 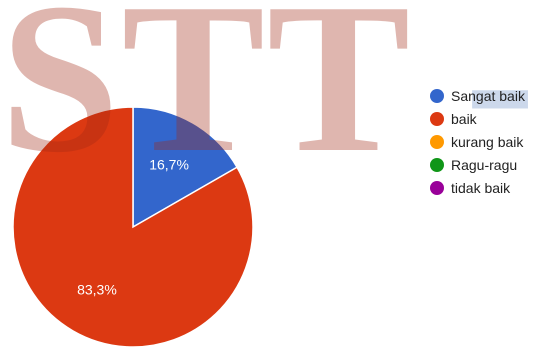 I want to click on pie-slice-label-0: 16,7%, so click(x=169, y=165).